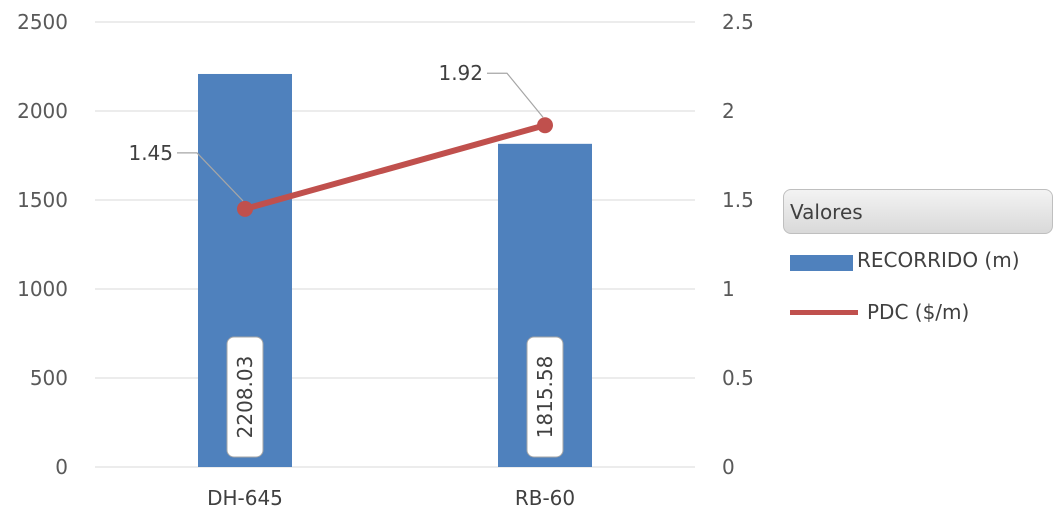 The height and width of the screenshot is (519, 1055). I want to click on y-axis-right: 0 0.5 1 1.5 2 2.5, so click(738, 244).